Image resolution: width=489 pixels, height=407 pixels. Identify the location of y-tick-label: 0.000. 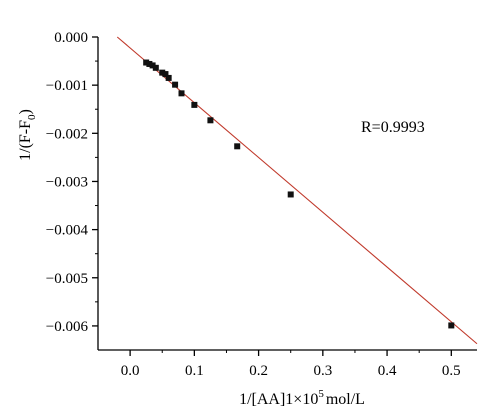
(71, 38).